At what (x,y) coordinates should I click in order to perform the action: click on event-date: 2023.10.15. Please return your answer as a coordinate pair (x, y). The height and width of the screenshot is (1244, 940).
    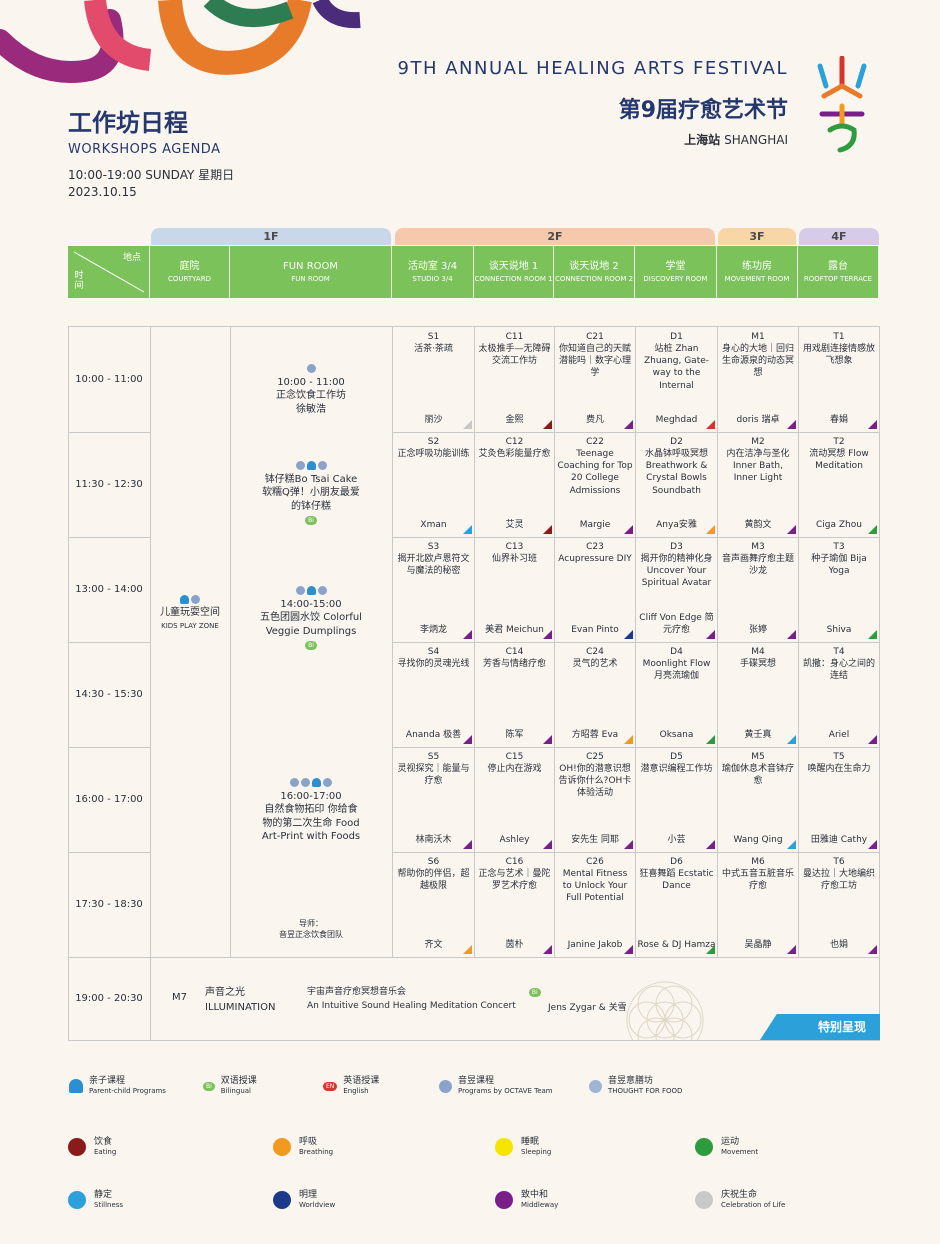
    Looking at the image, I should click on (102, 192).